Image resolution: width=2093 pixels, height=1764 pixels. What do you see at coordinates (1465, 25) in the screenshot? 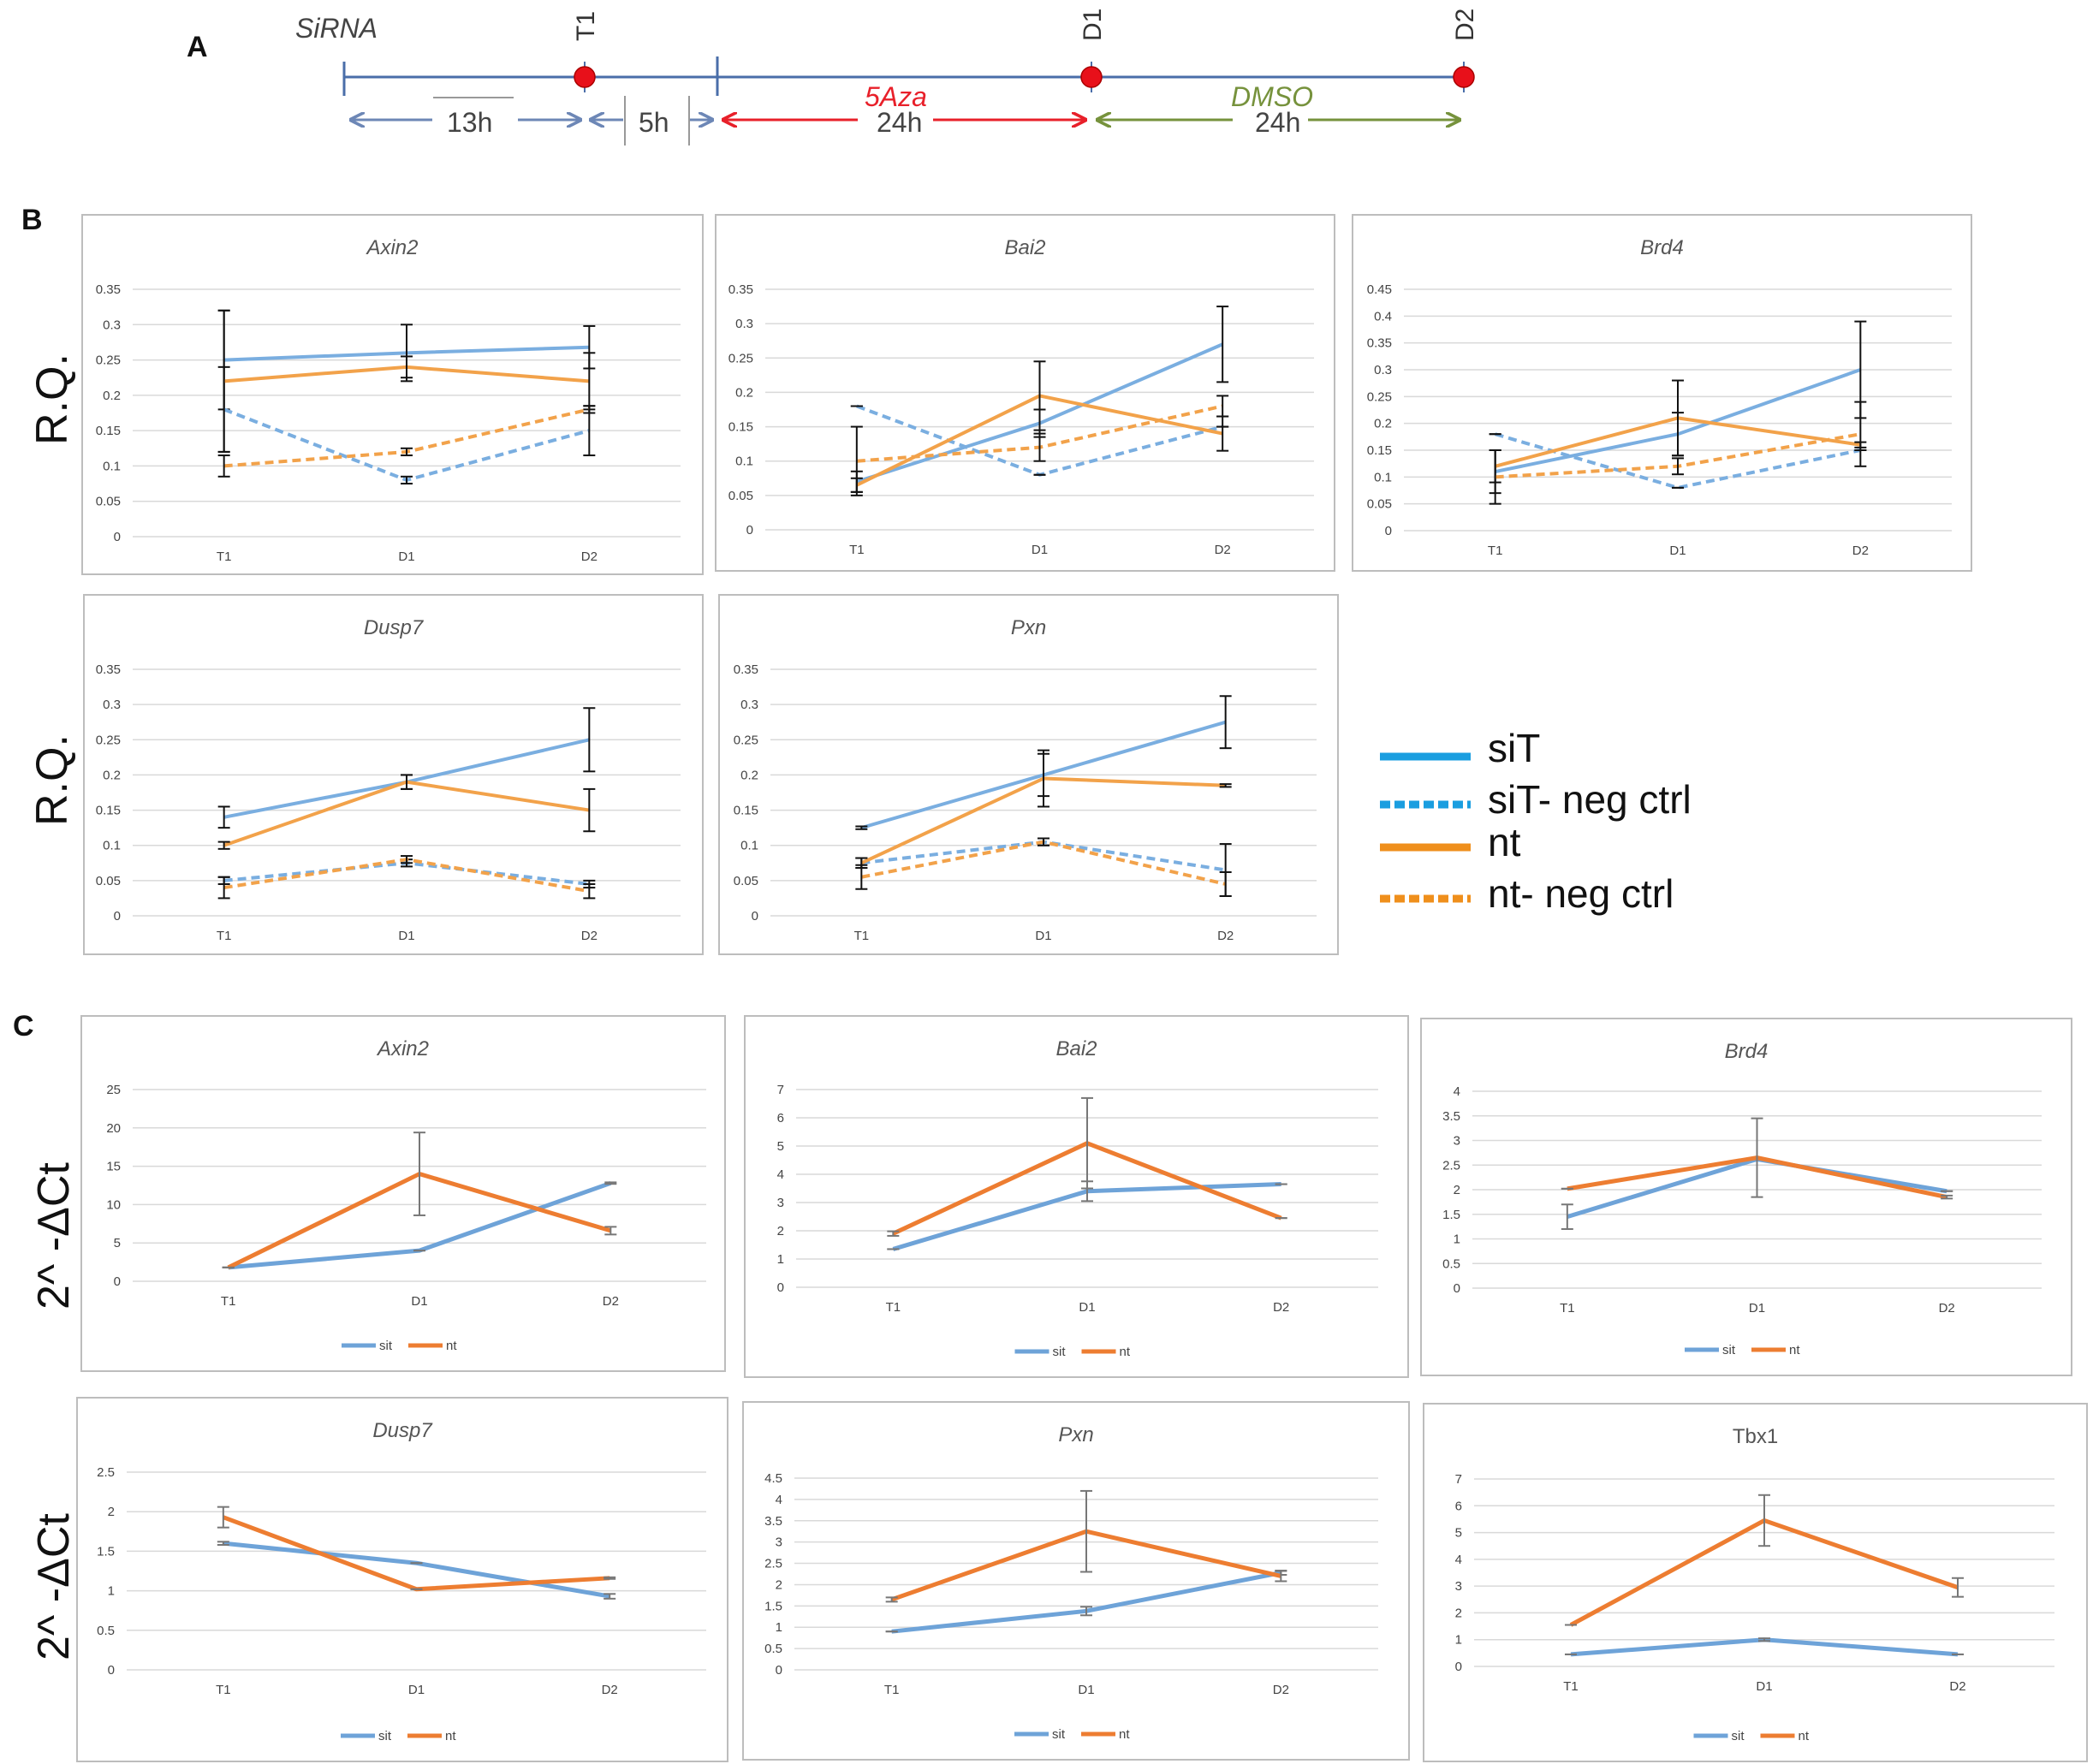
I see `timepoint-d2-label: D2` at bounding box center [1465, 25].